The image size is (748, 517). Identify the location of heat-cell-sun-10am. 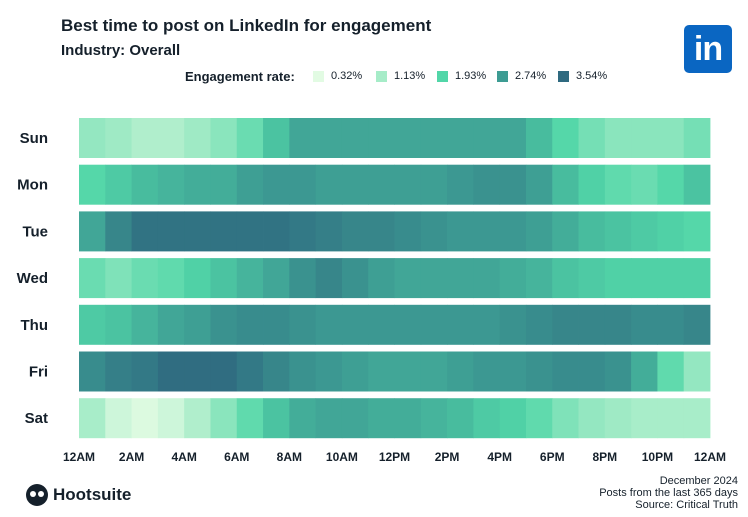
(355, 138).